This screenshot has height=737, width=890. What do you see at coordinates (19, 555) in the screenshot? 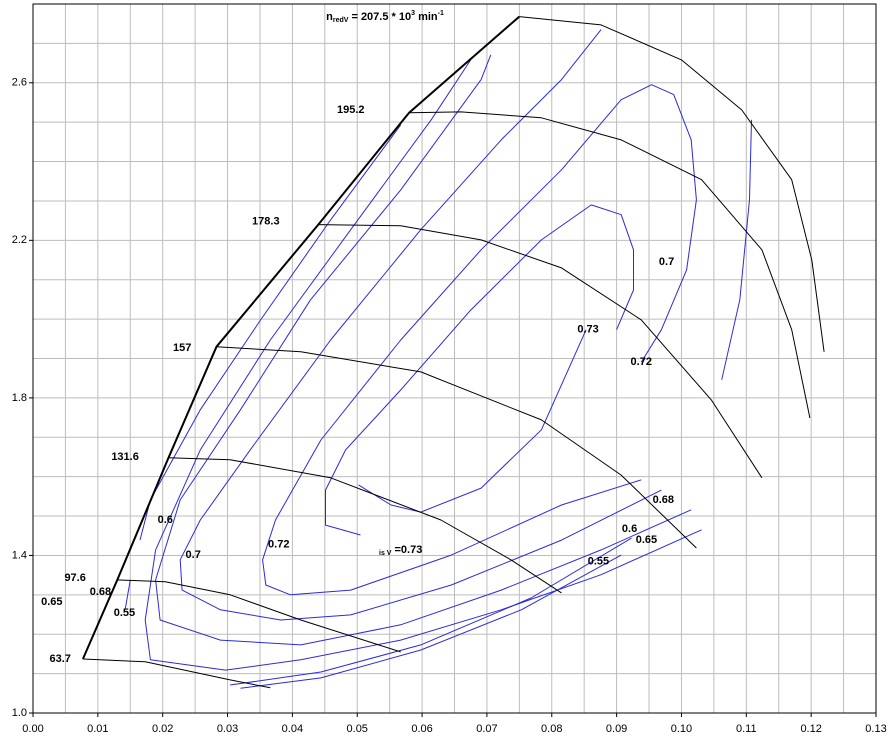
I see `y-tick-label: 1.4` at bounding box center [19, 555].